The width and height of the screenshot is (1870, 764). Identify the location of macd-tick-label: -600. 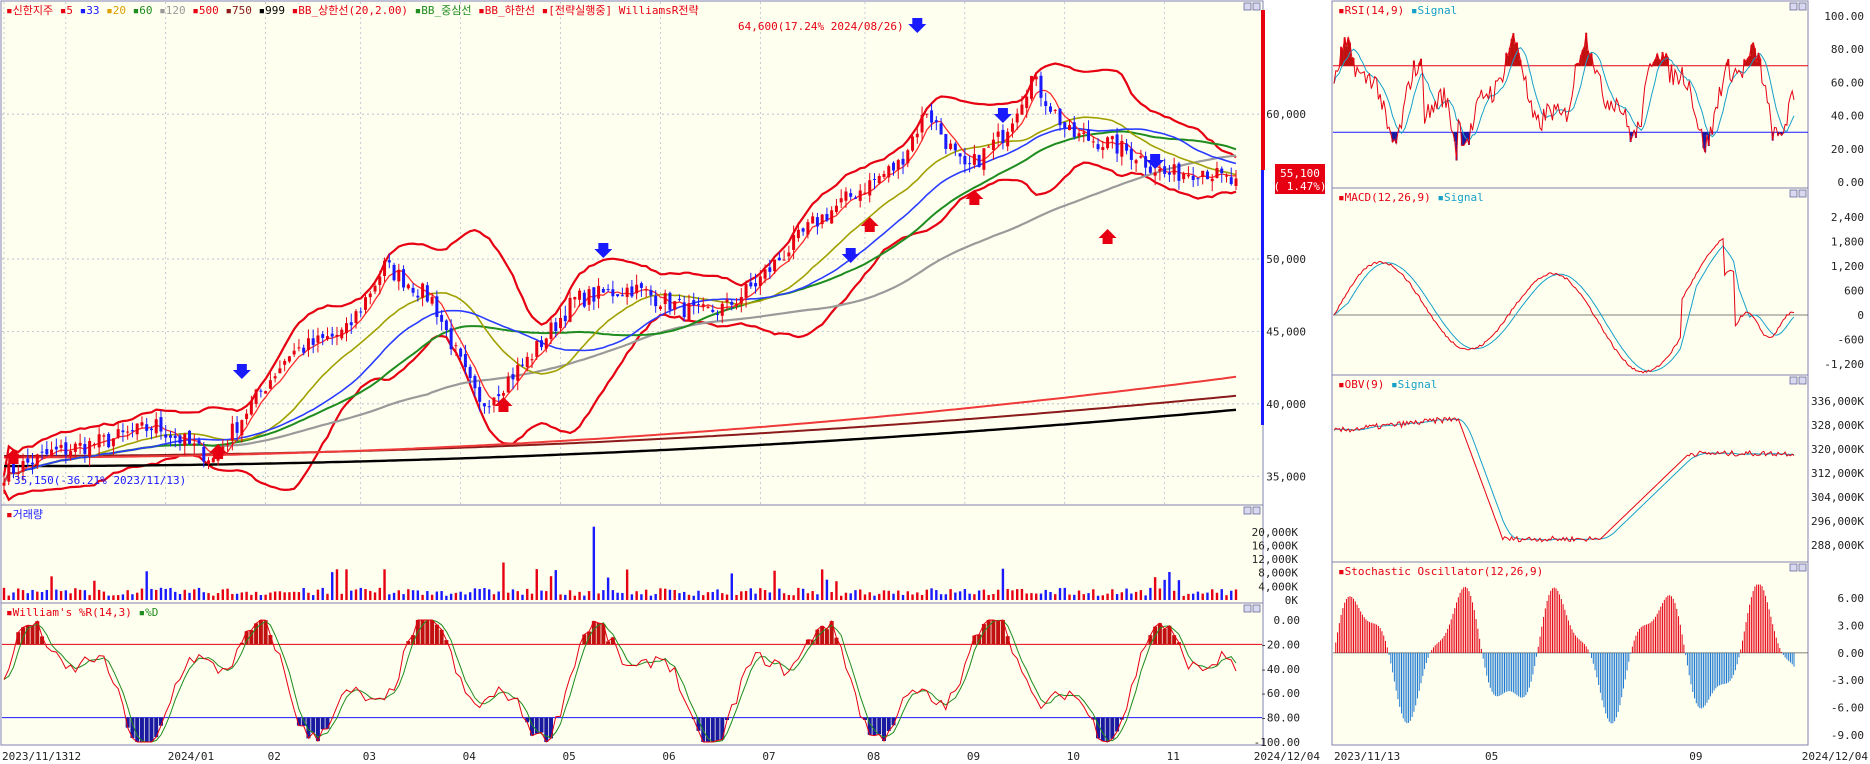
(1851, 339).